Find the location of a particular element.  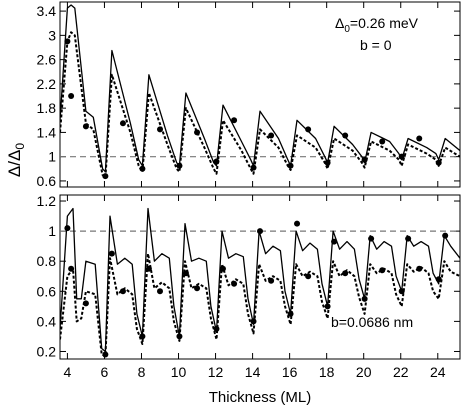

bottom-y-tick-label: 1 is located at coordinates (52, 231).